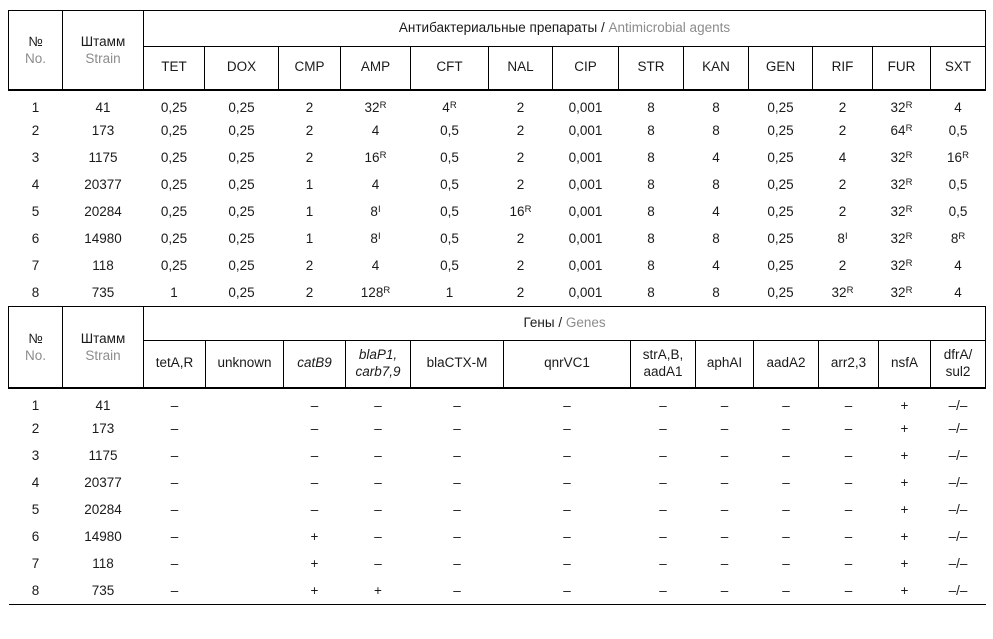  Describe the element at coordinates (567, 364) in the screenshot. I see `column-header-qnrvc1: qnrVC1` at that location.